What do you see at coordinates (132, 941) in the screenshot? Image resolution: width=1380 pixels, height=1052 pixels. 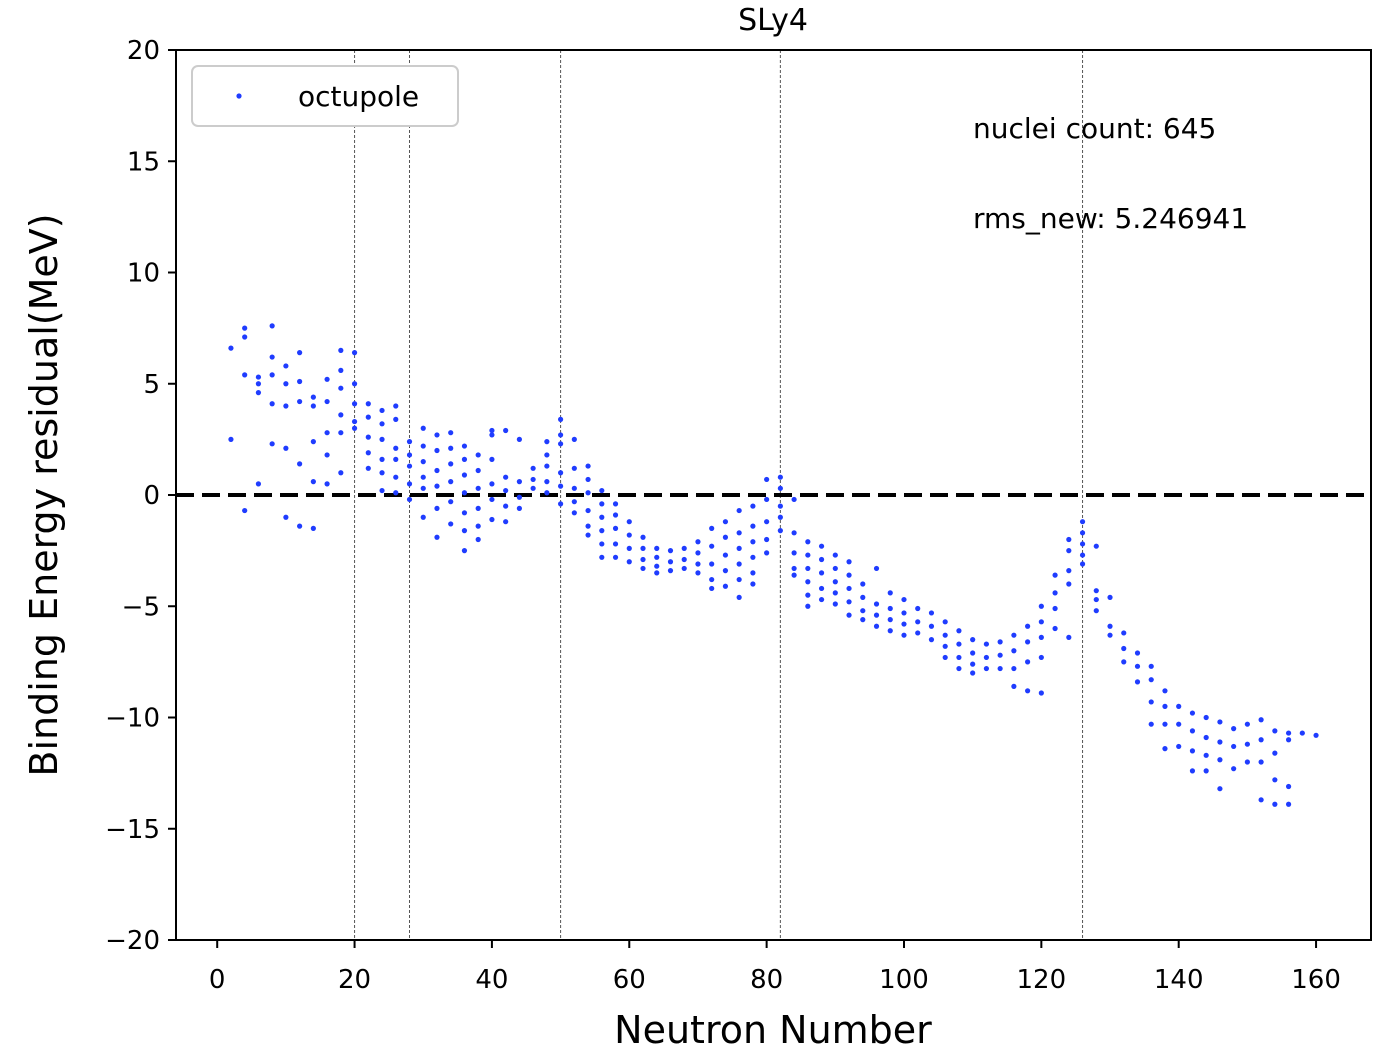 I see `y-tick-label: −20` at bounding box center [132, 941].